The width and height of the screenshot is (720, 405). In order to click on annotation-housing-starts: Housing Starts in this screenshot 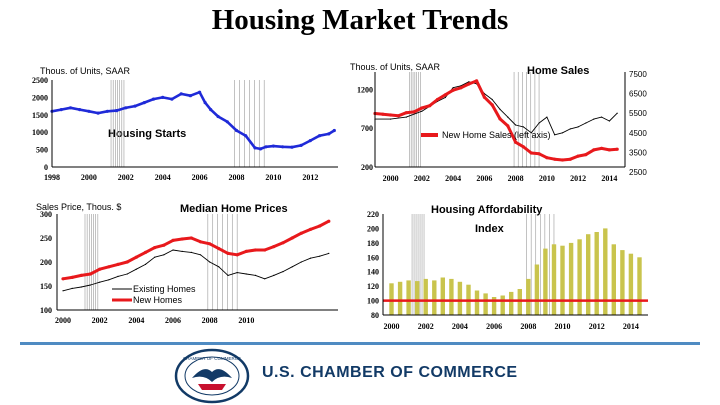, I will do `click(147, 134)`.